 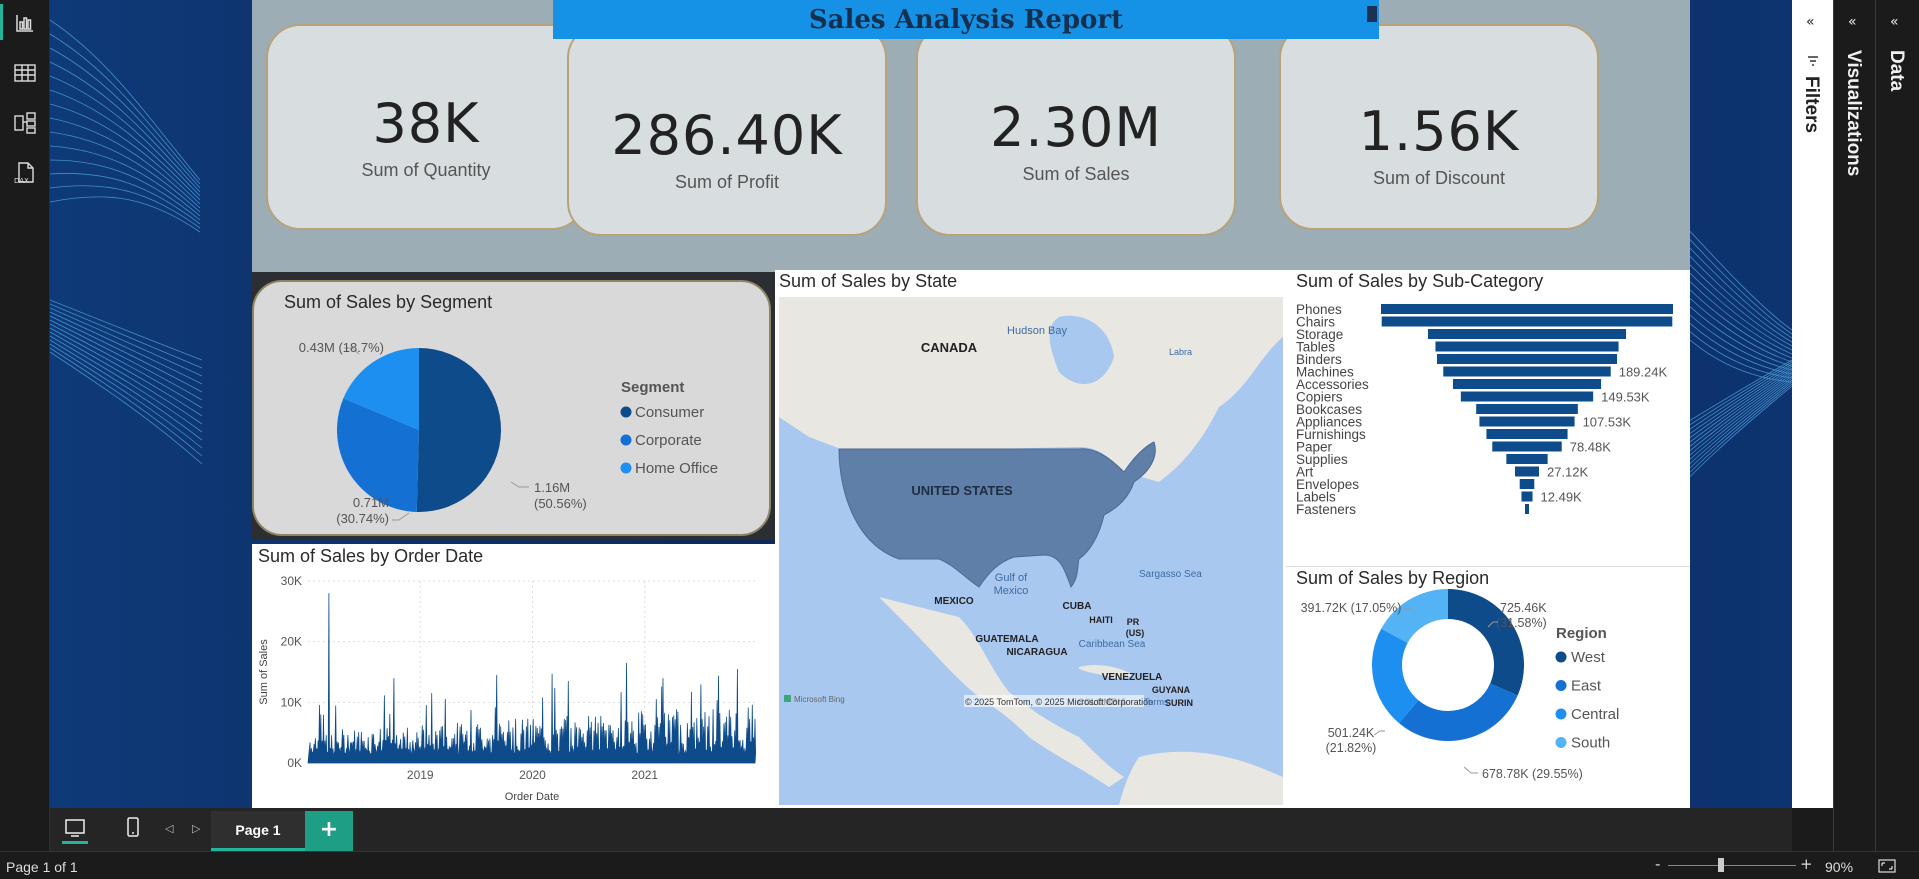 What do you see at coordinates (1329, 422) in the screenshot?
I see `category-label: Appliances` at bounding box center [1329, 422].